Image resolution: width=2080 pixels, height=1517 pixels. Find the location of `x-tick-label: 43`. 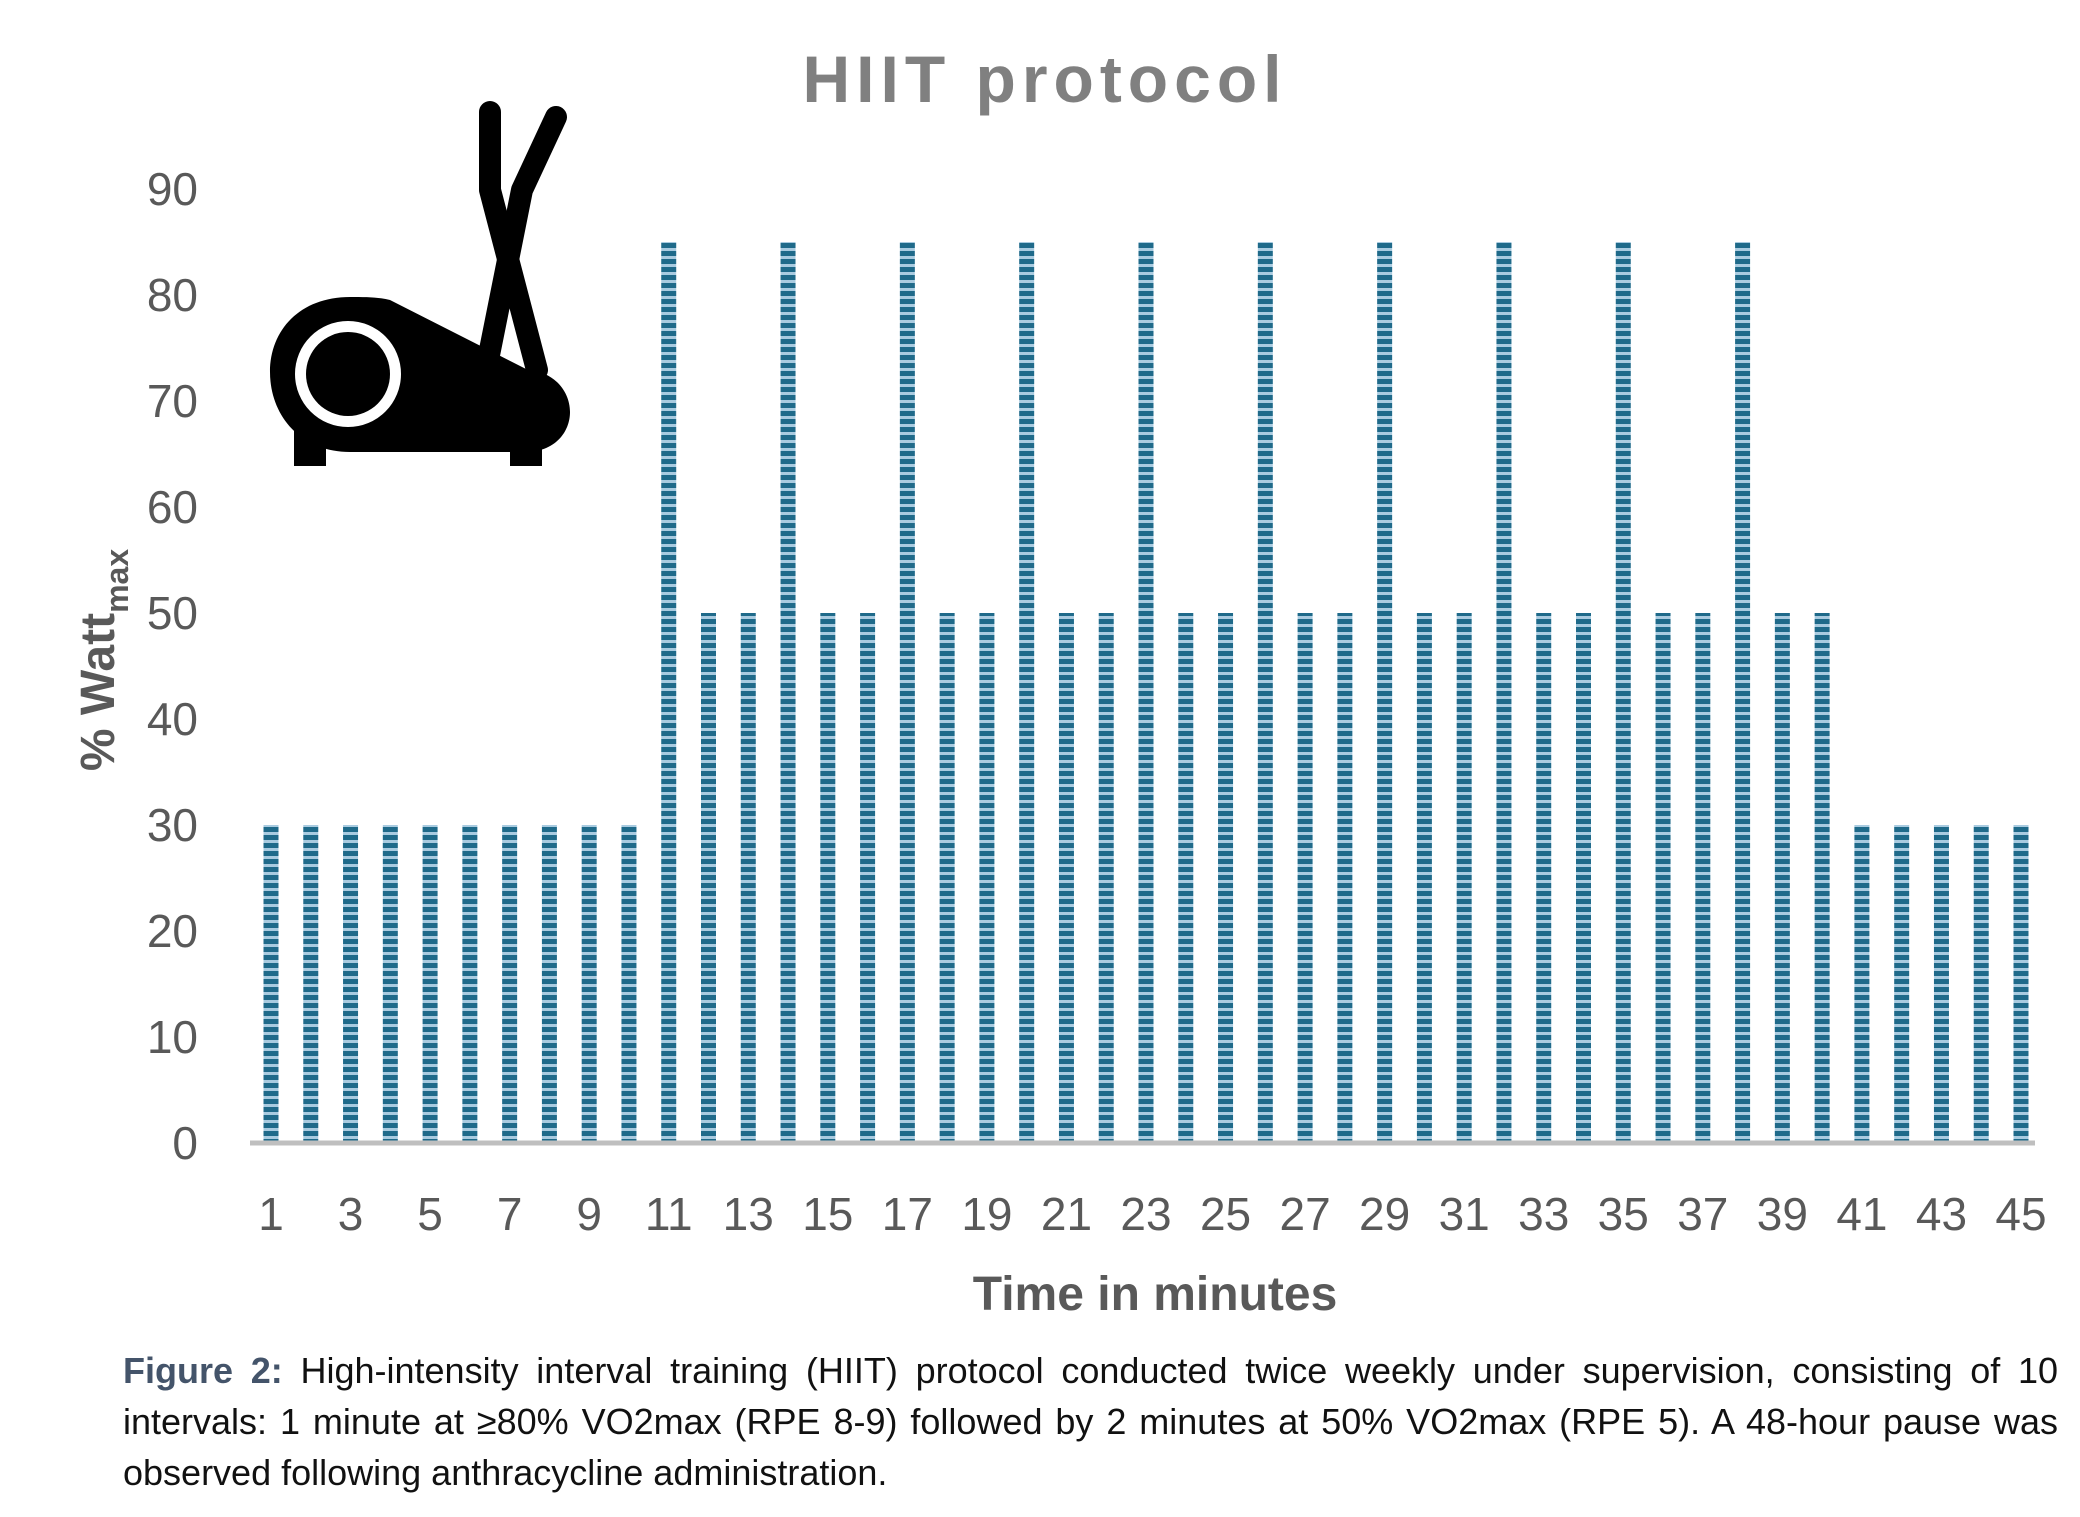

x-tick-label: 43 is located at coordinates (1941, 1214).